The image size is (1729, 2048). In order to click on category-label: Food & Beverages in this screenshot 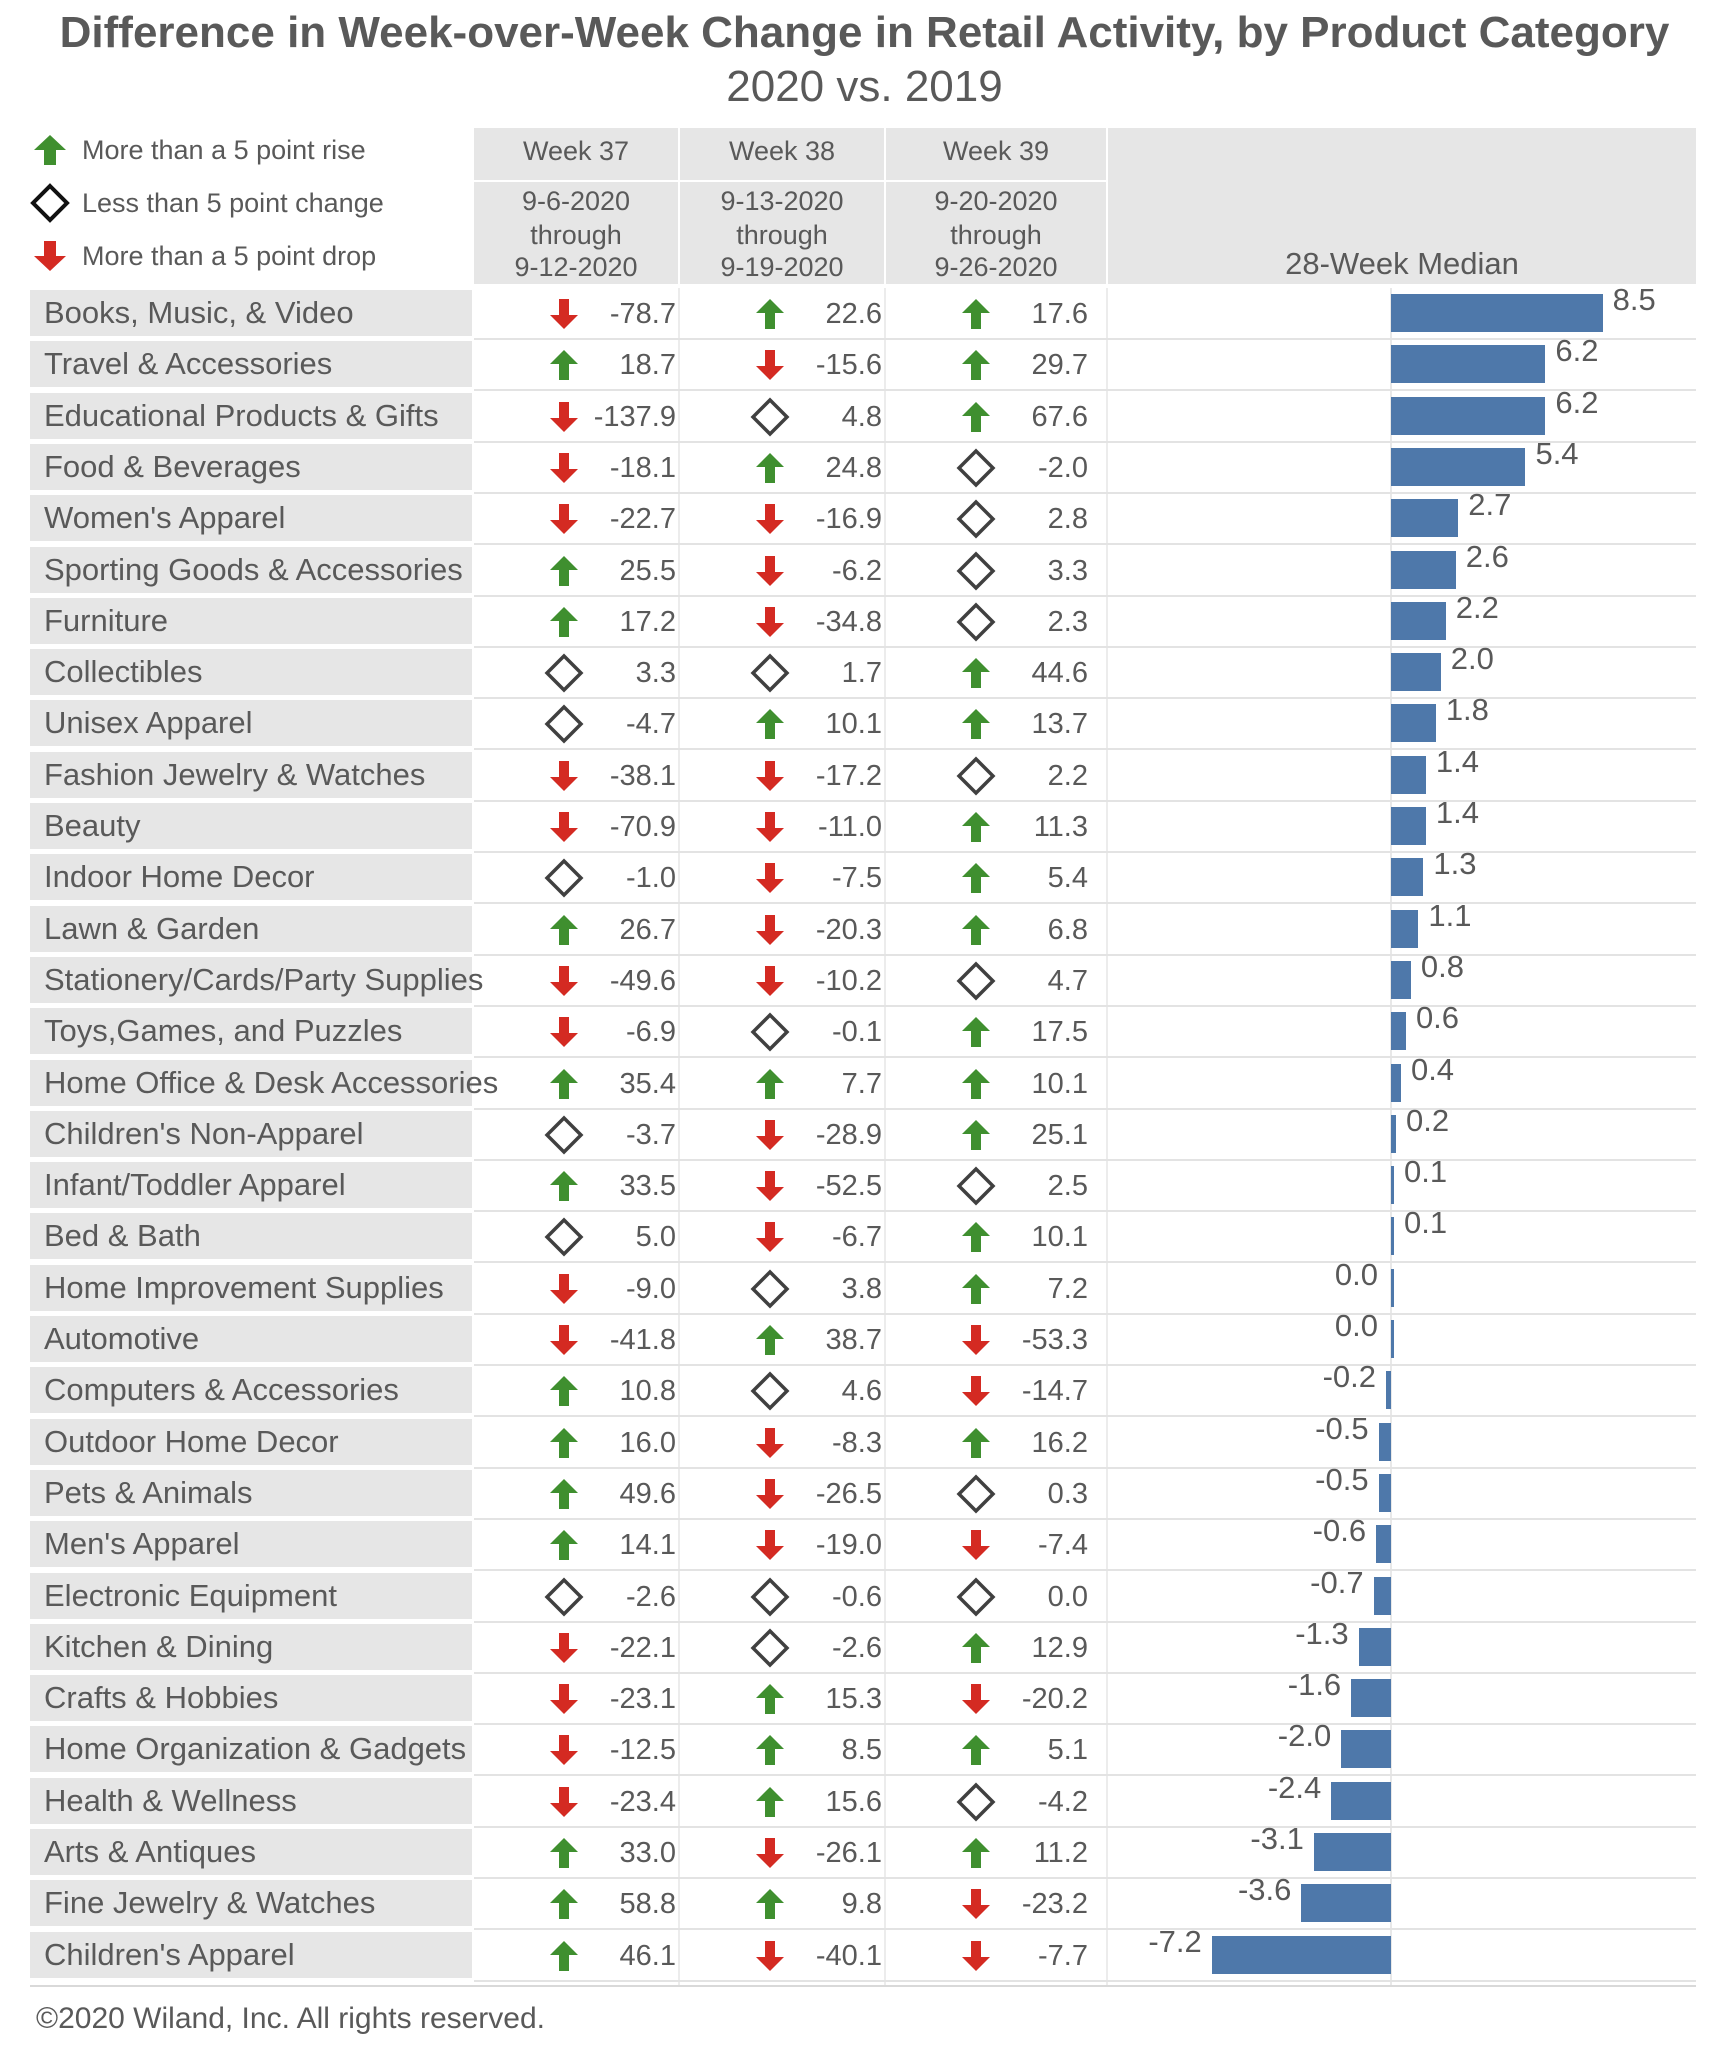, I will do `click(251, 466)`.